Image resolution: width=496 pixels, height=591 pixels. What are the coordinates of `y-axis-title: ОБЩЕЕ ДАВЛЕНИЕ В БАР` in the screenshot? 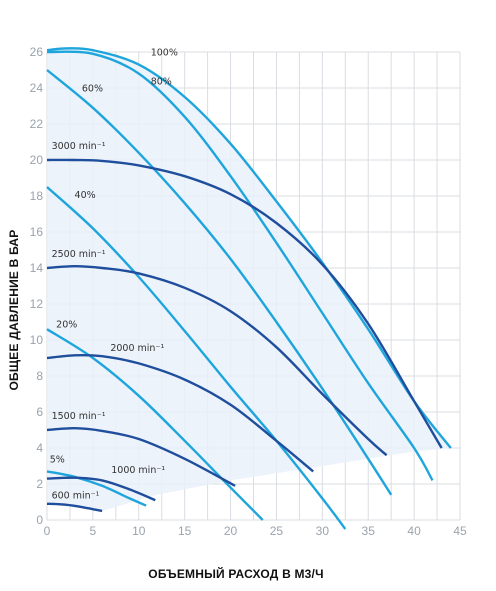 It's located at (14, 309).